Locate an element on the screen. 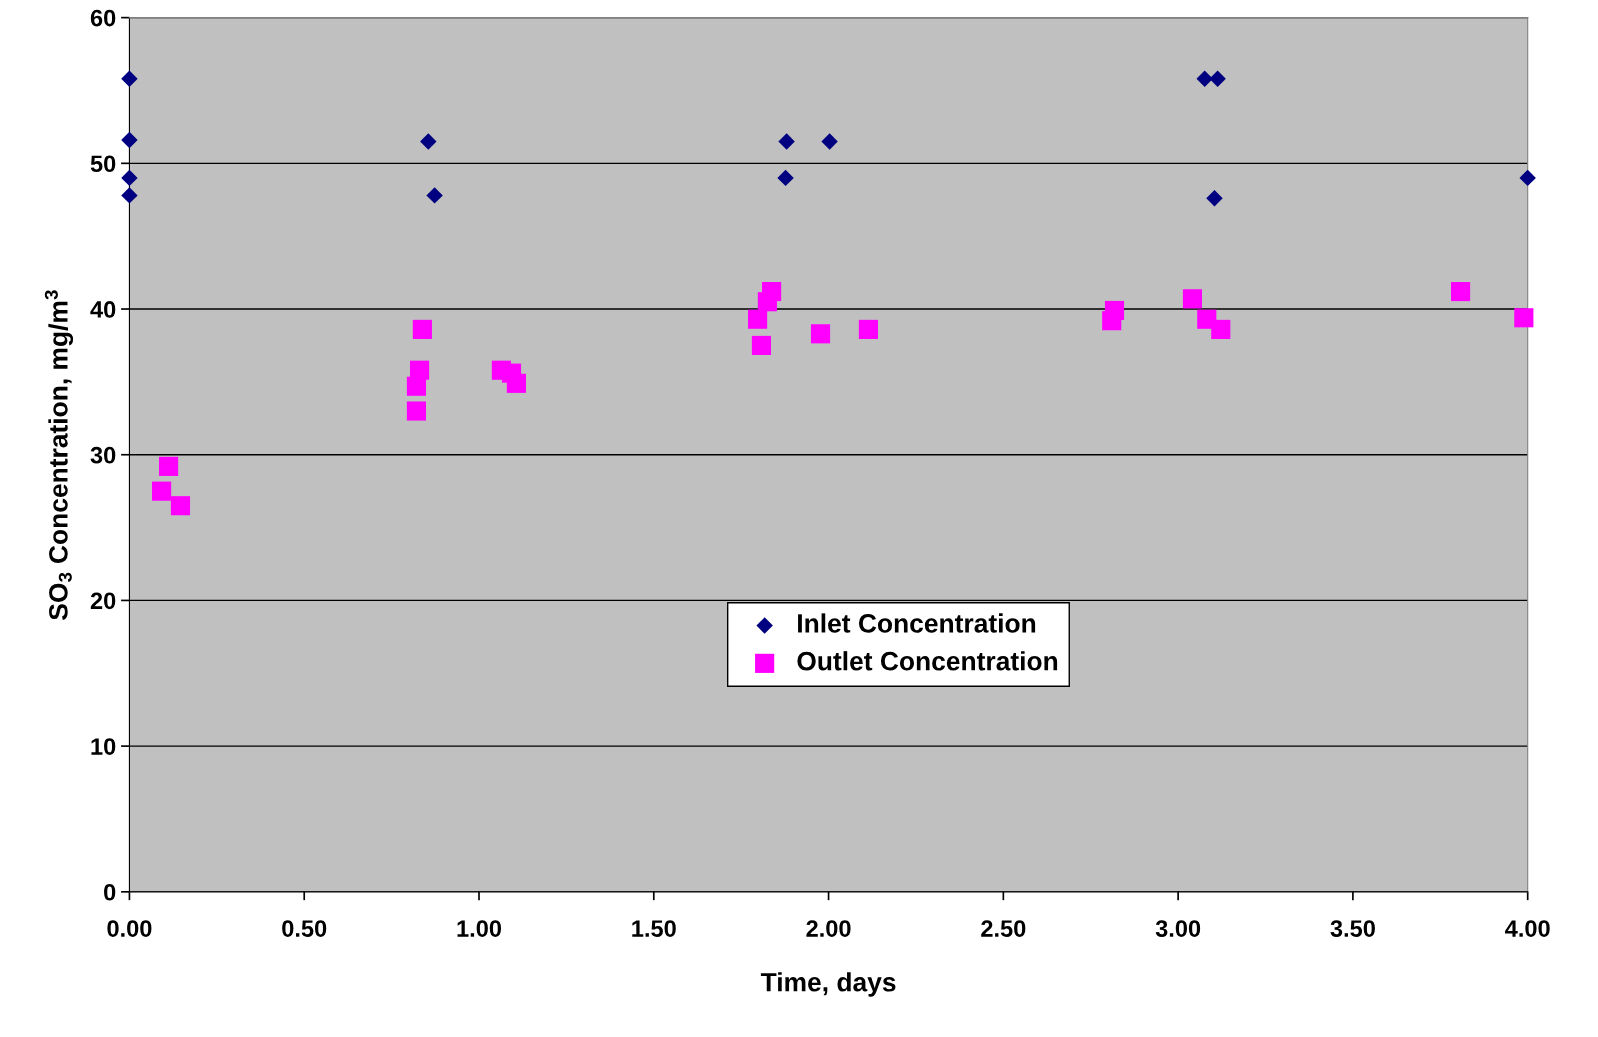 This screenshot has height=1037, width=1598. y-tick-label: 0 is located at coordinates (110, 892).